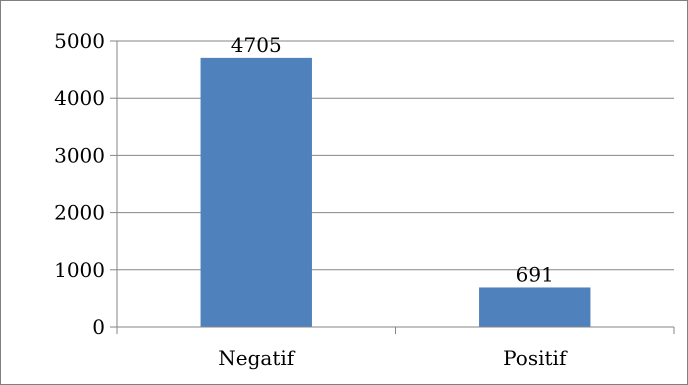 This screenshot has width=688, height=385. I want to click on y-tick-label: 3000, so click(79, 155).